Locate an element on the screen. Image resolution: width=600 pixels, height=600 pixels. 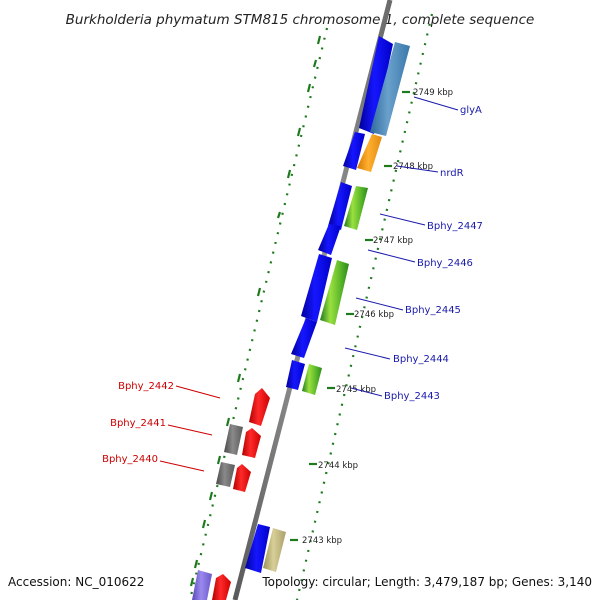
gene-label-fwd: Bphy_2447 is located at coordinates (455, 226).